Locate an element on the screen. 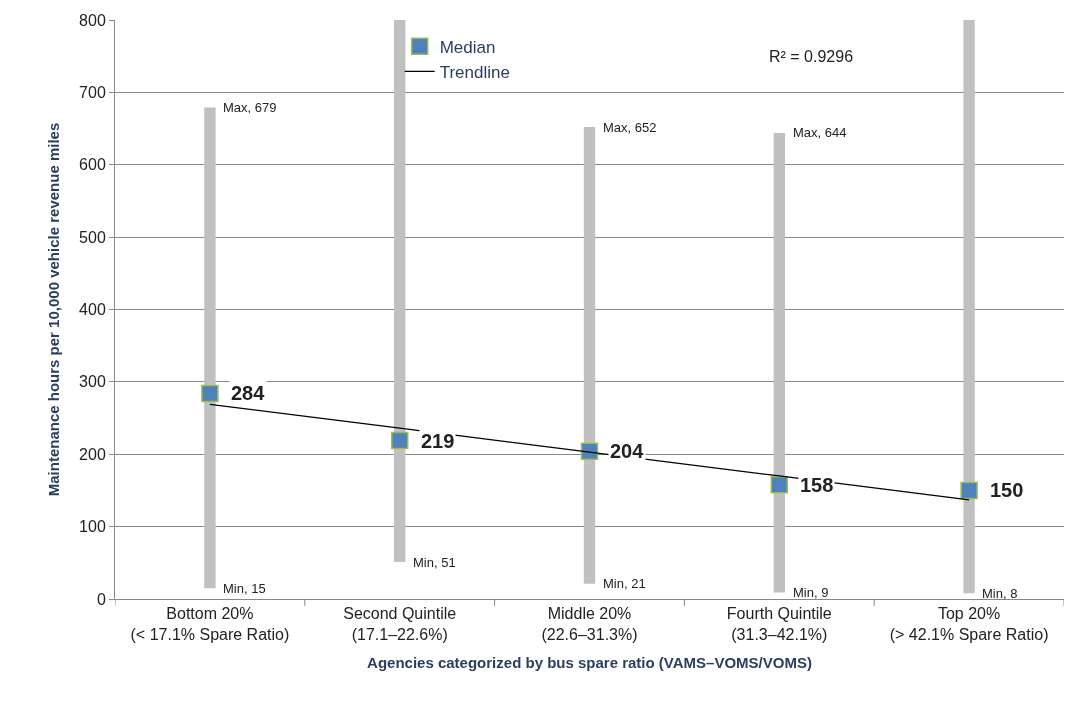 Image resolution: width=1084 pixels, height=709 pixels. annotation: Min, 8 is located at coordinates (1000, 593).